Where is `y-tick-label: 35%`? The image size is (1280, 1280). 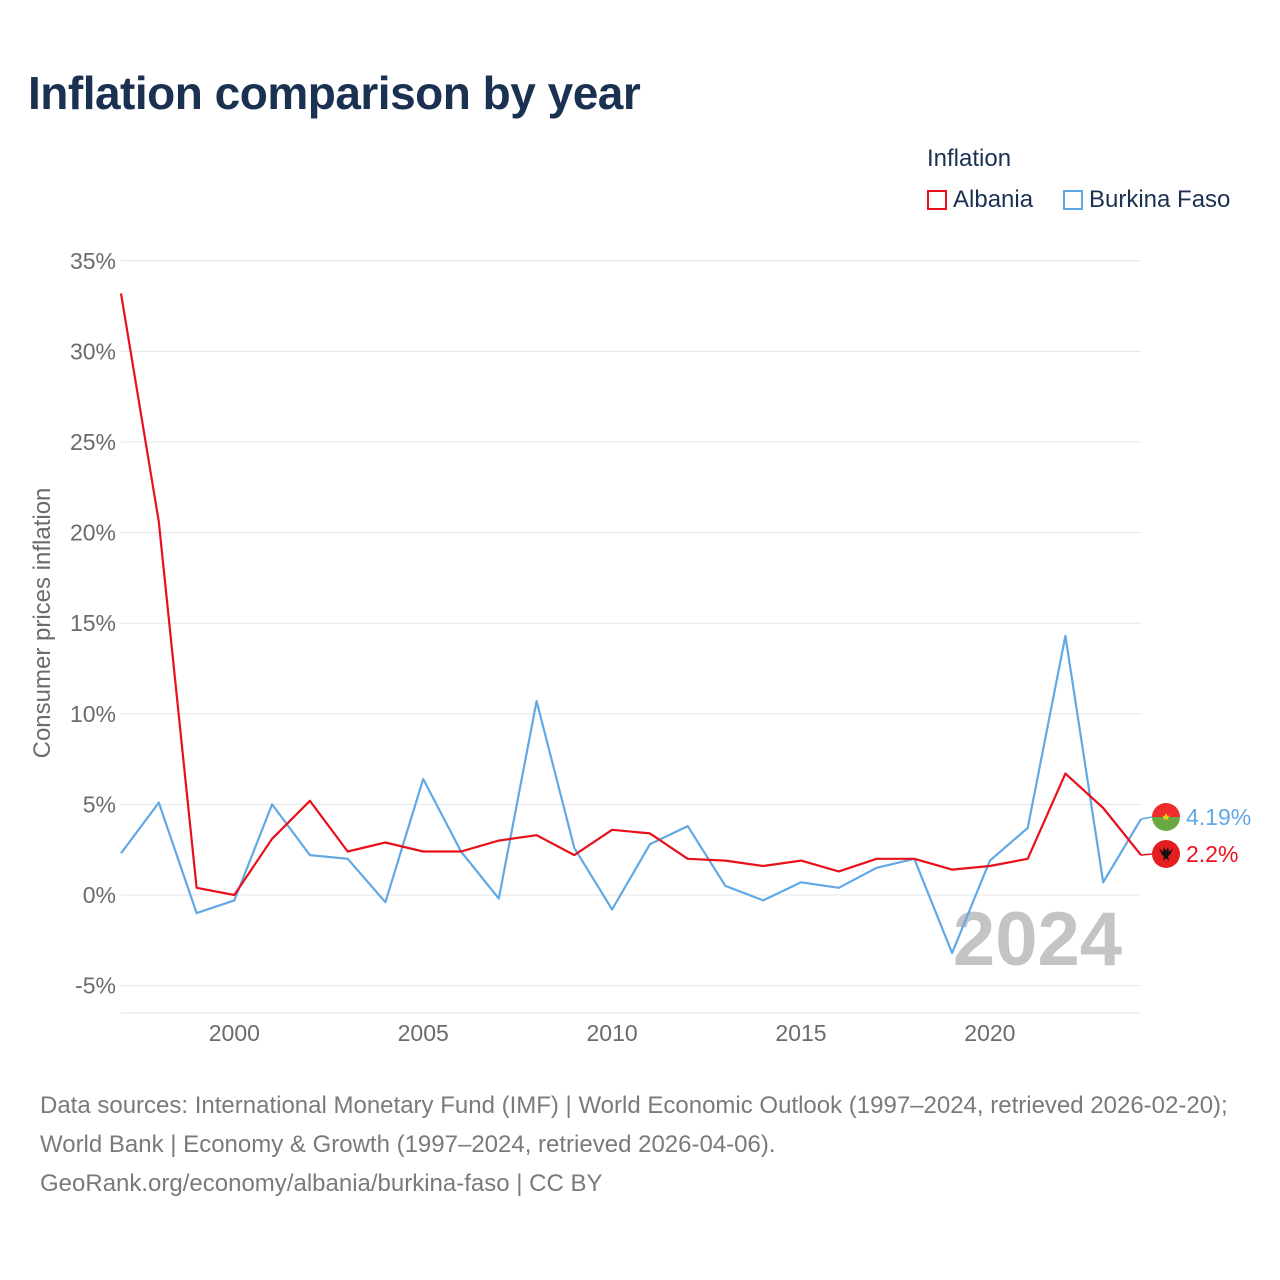 y-tick-label: 35% is located at coordinates (93, 261).